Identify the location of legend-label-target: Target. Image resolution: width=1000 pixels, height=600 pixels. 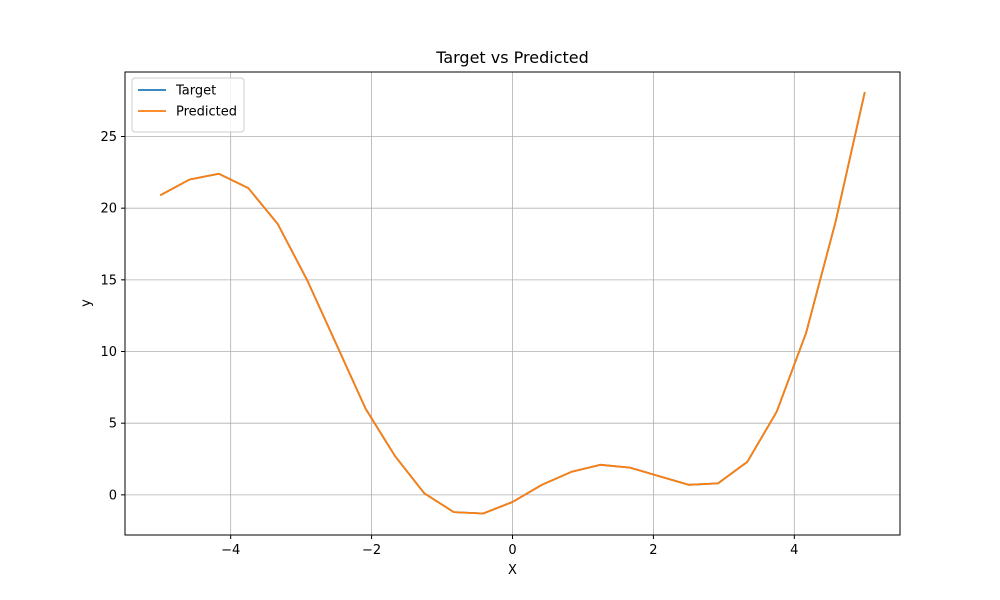
(195, 91).